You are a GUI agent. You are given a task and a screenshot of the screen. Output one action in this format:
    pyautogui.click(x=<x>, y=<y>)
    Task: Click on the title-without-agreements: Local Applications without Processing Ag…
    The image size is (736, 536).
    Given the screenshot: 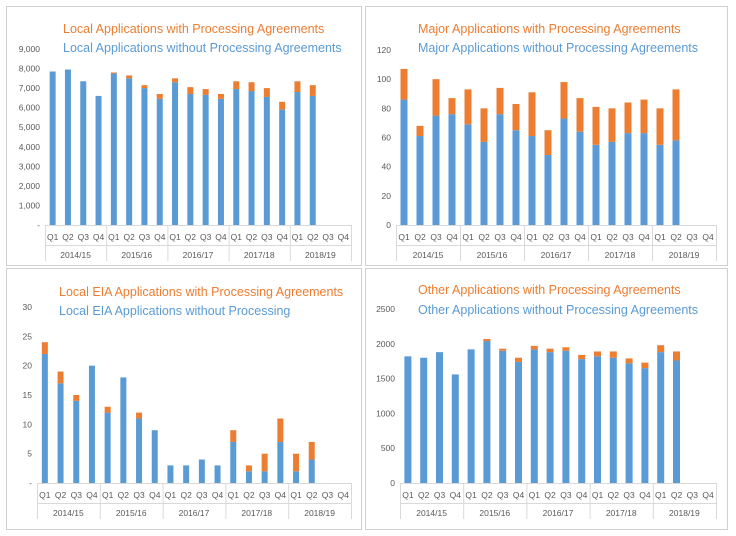 What is the action you would take?
    pyautogui.click(x=202, y=48)
    